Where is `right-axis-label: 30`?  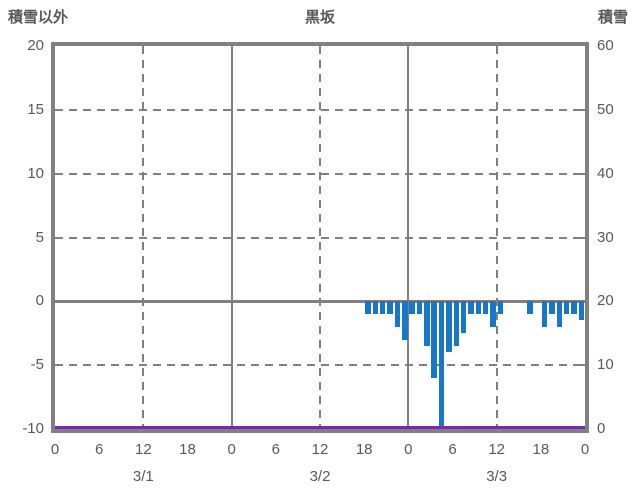
right-axis-label: 30 is located at coordinates (605, 237).